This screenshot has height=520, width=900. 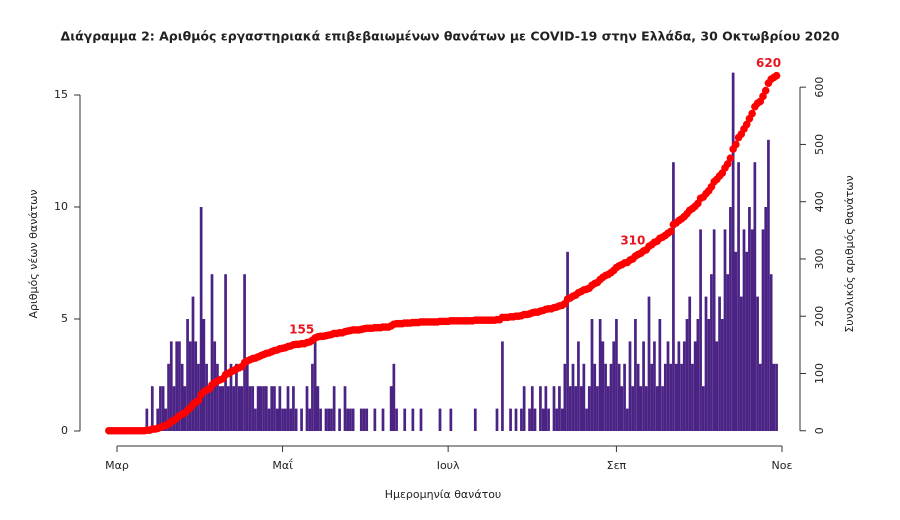 I want to click on x-tick-label: Μαΐ, so click(x=282, y=465).